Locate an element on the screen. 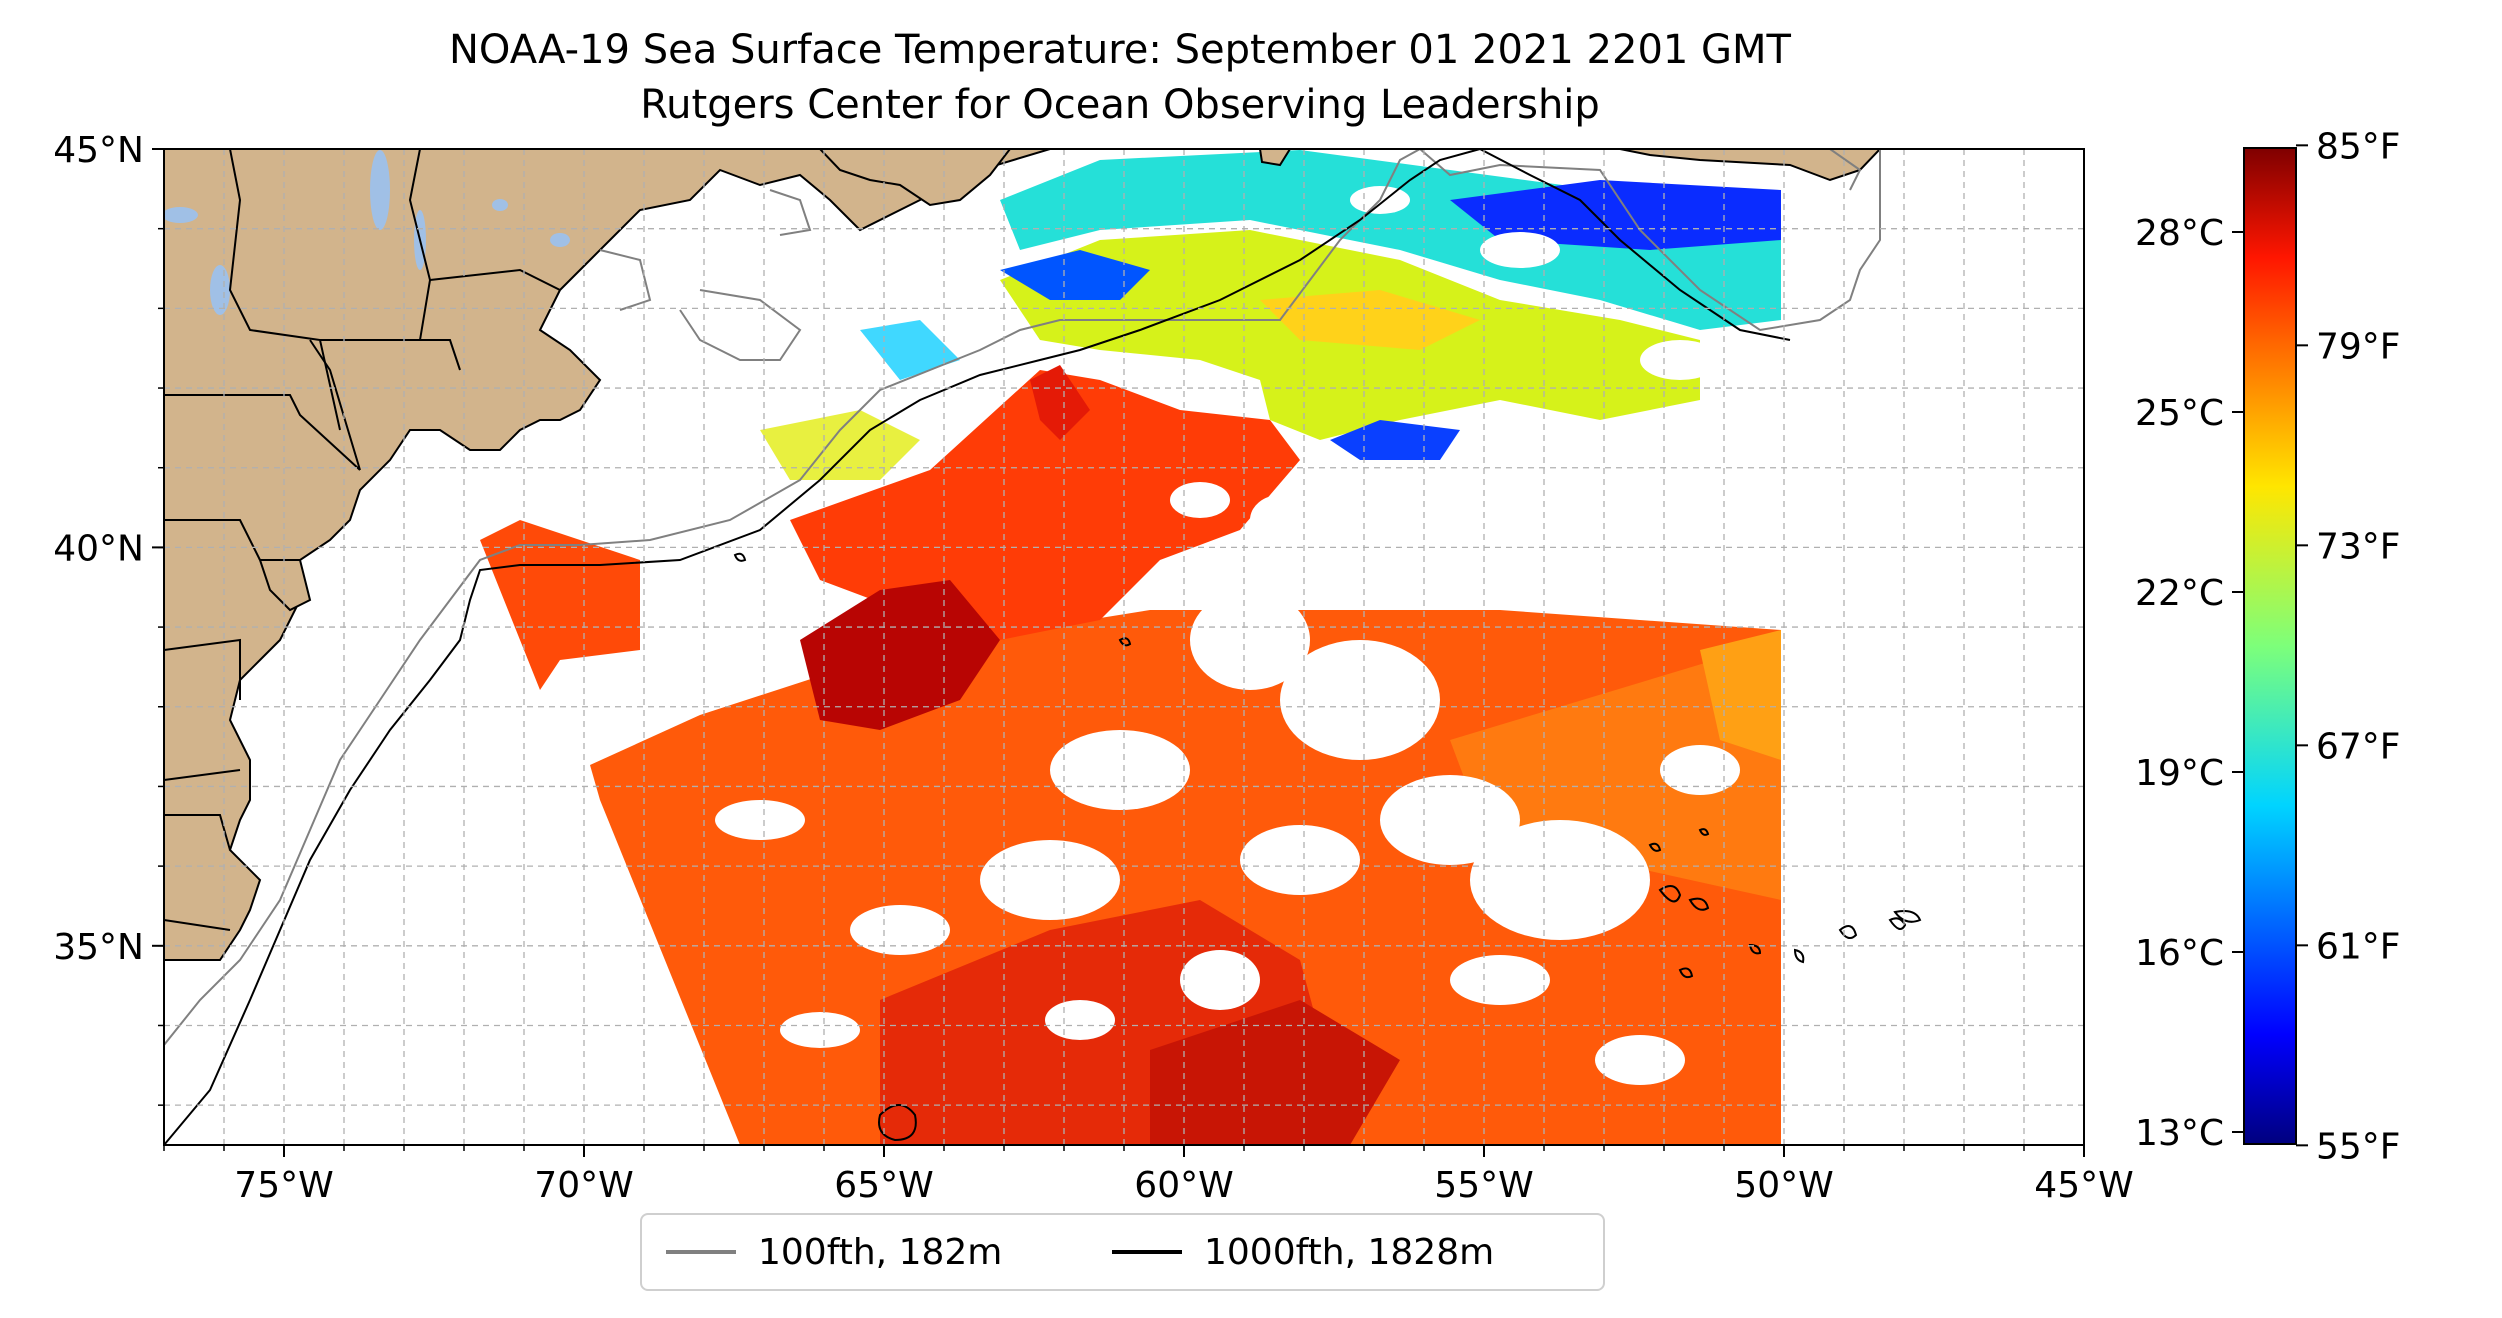 This screenshot has width=2502, height=1318. x-axis: 75°W 70°W 65°W 60°W 55°W 50°W 45°W is located at coordinates (1148, 1175).